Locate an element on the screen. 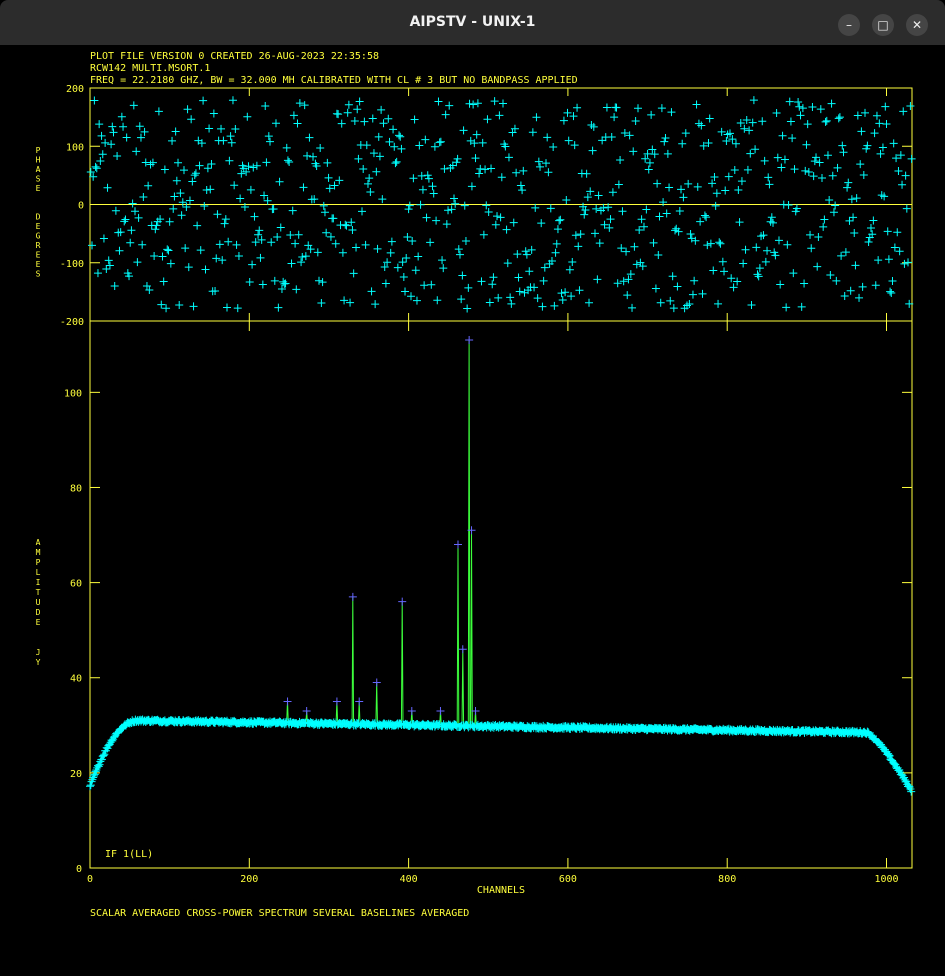 This screenshot has width=945, height=976. amplitude-axis-label-char: P is located at coordinates (38, 562).